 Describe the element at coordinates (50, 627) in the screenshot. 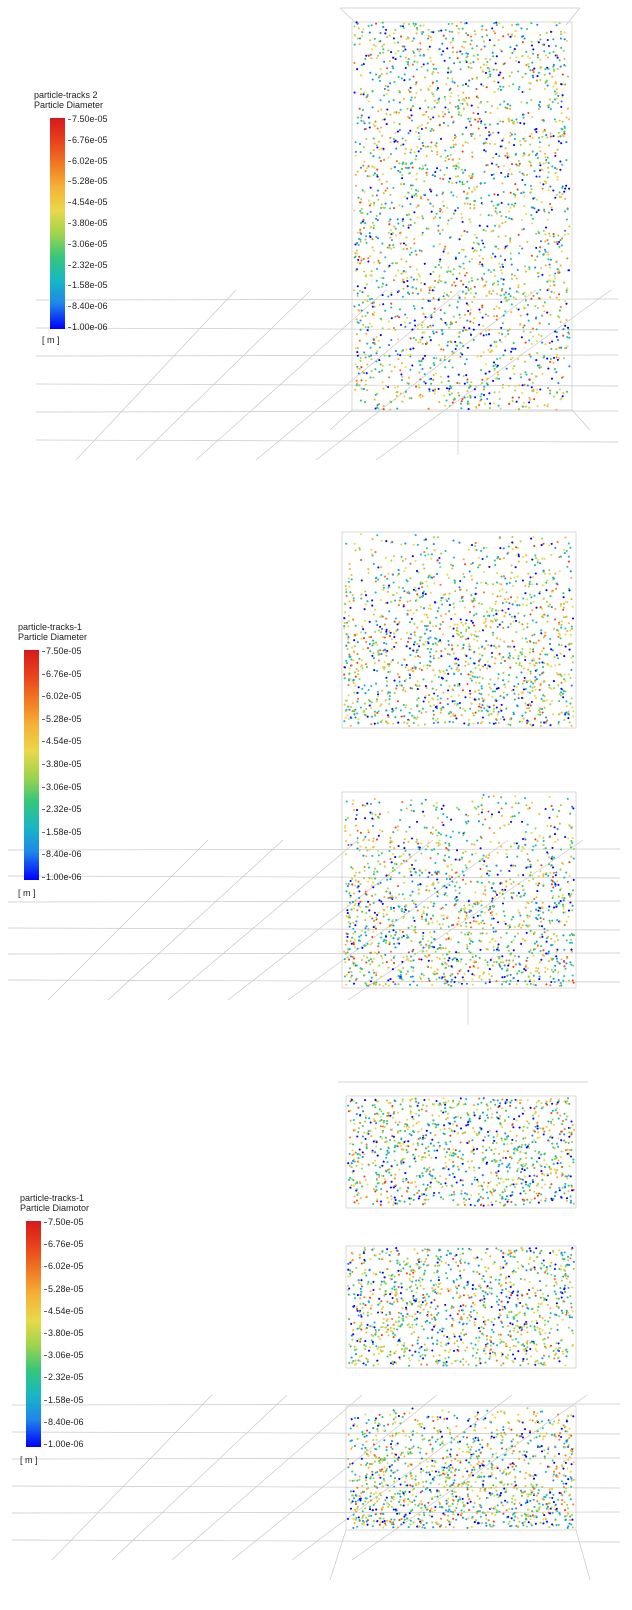

I see `legend-title-2: particle-tracks-1` at that location.